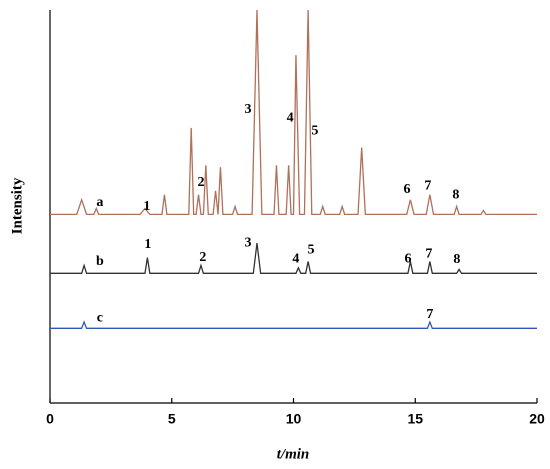 Image resolution: width=550 pixels, height=469 pixels. I want to click on x-tick-label: 5, so click(172, 419).